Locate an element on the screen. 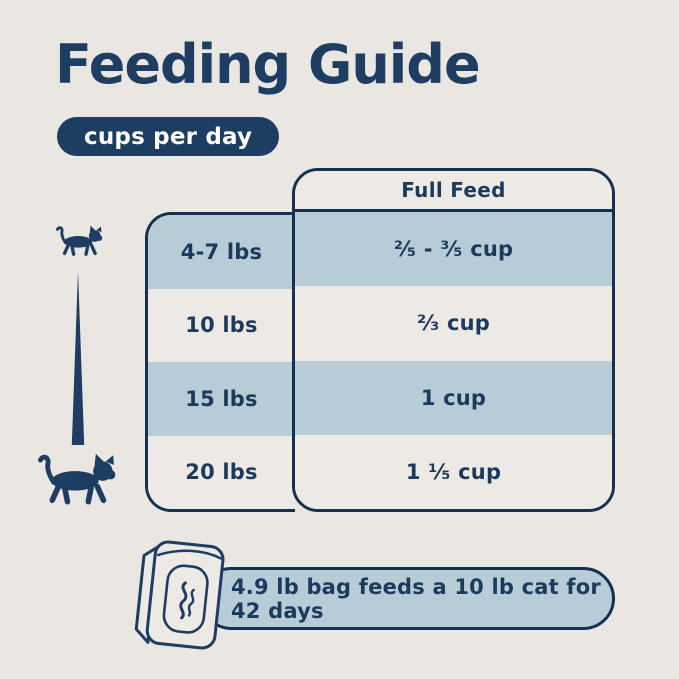  large-cat-silhouette-icon is located at coordinates (77, 479).